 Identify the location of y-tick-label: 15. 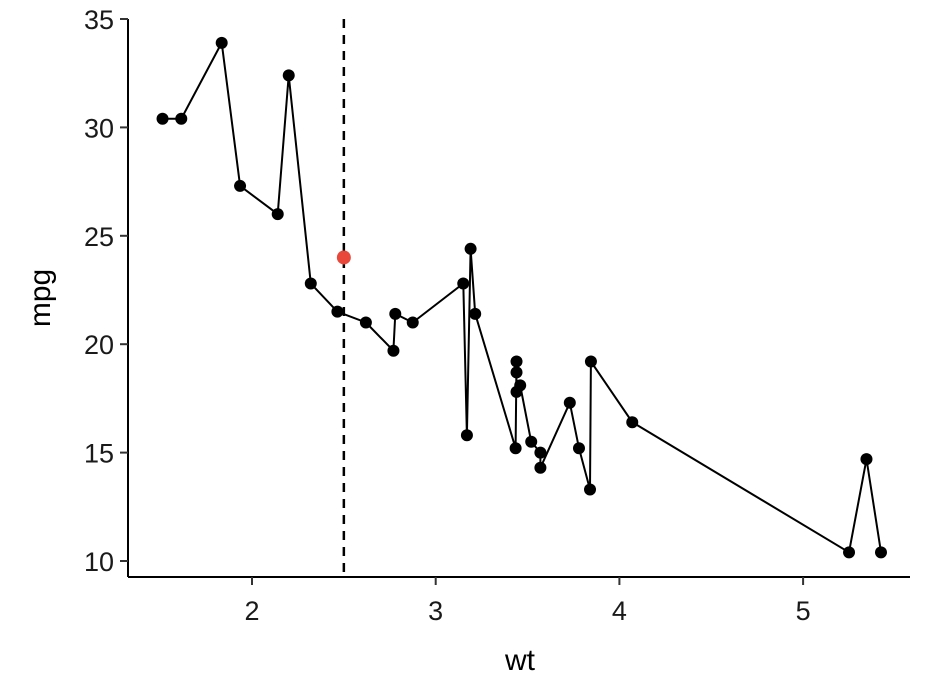
(99, 454).